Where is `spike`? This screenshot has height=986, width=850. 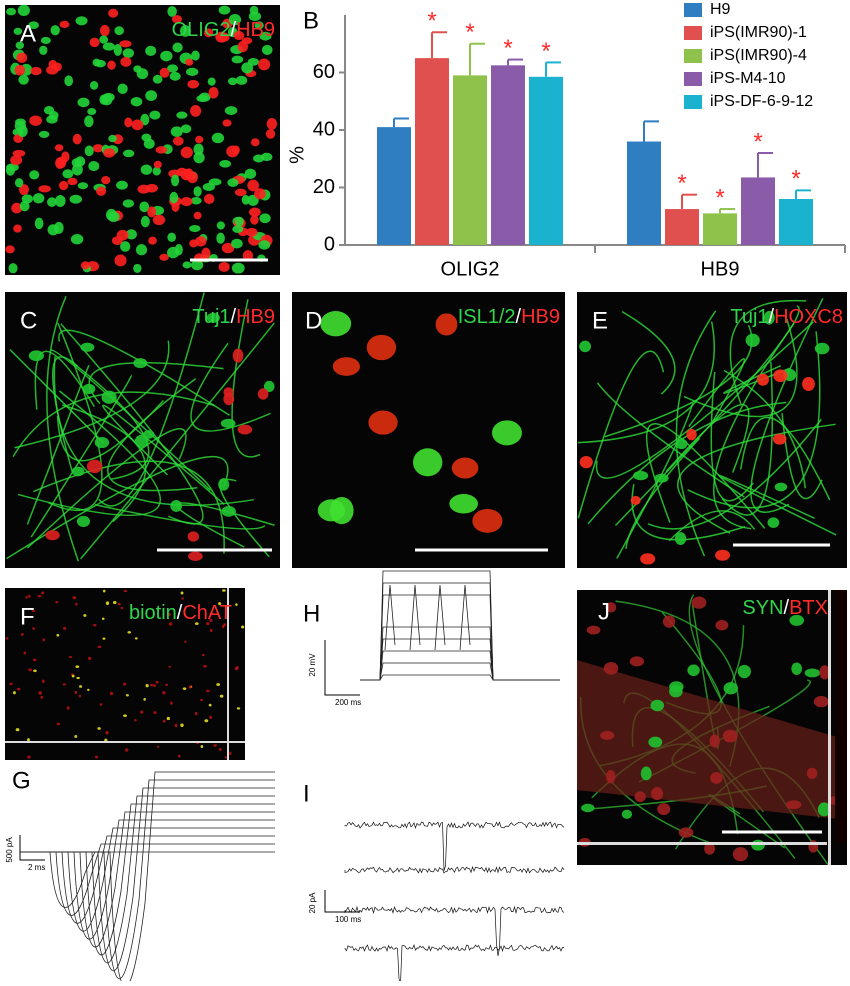 spike is located at coordinates (415, 617).